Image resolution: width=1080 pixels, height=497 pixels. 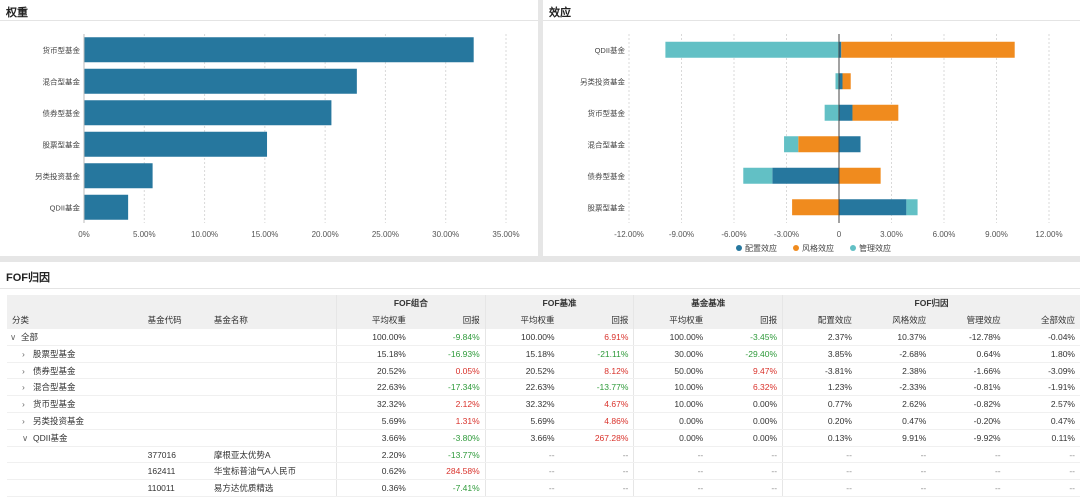 What do you see at coordinates (1042, 337) in the screenshot?
I see `value-cell: -0.04%` at bounding box center [1042, 337].